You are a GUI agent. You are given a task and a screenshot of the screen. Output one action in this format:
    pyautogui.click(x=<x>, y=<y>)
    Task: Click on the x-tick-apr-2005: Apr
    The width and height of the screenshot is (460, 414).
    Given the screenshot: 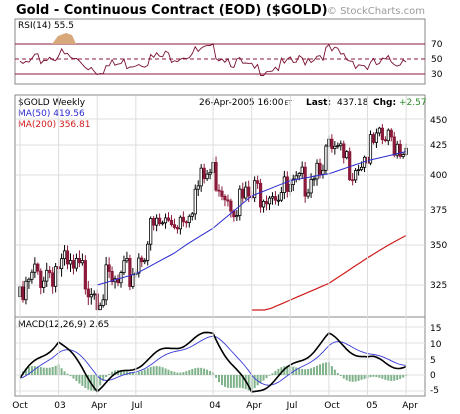 What is the action you would take?
    pyautogui.click(x=410, y=406)
    